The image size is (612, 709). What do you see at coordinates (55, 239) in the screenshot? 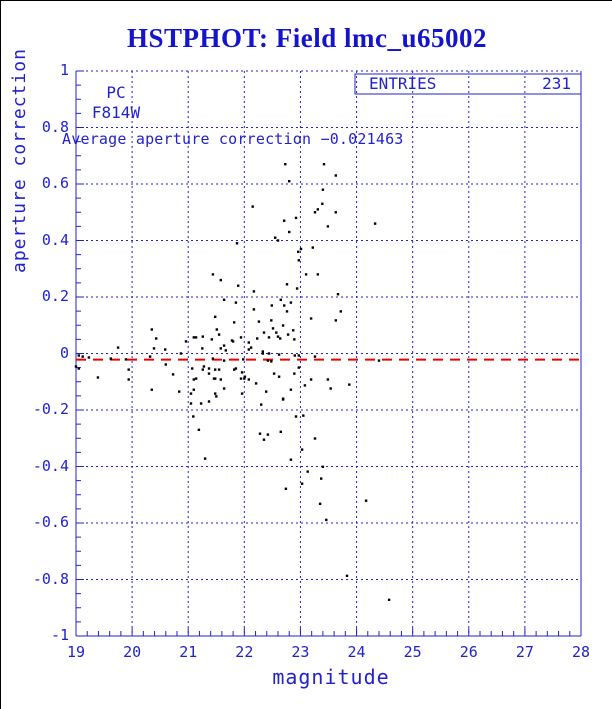
I see `y-tick-label: 0.4` at bounding box center [55, 239].